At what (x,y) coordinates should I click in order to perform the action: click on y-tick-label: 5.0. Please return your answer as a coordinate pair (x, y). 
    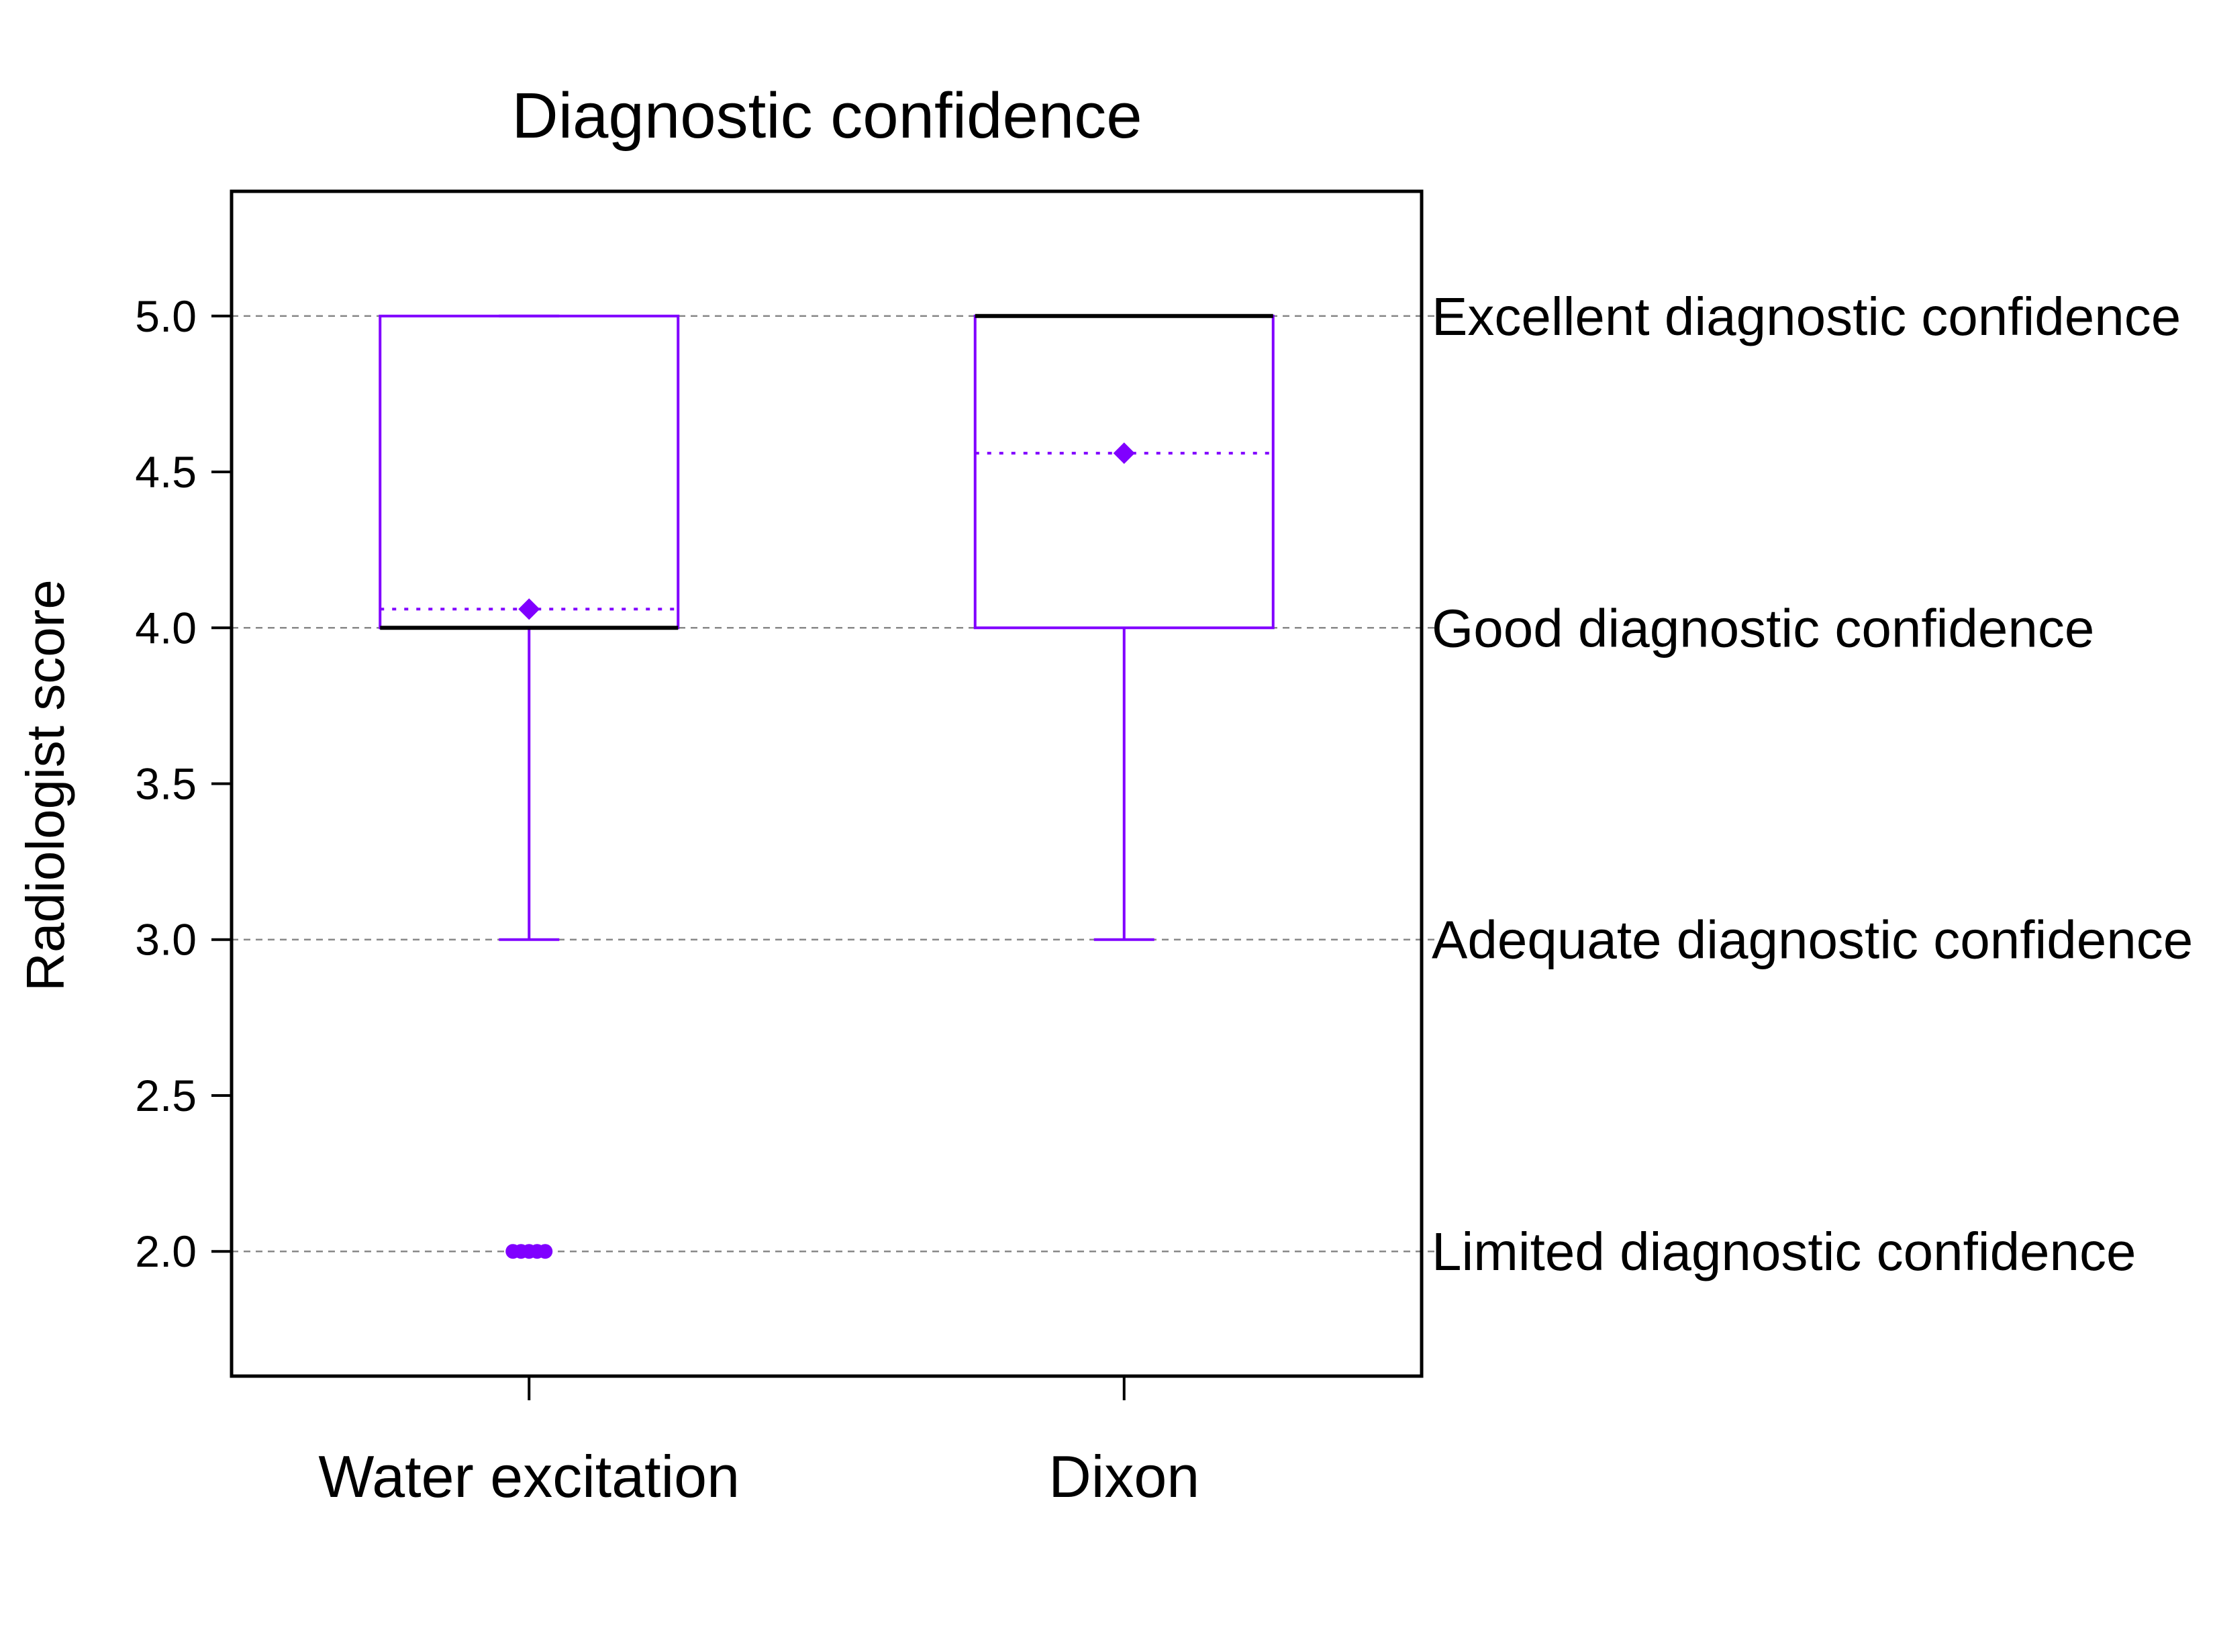
    Looking at the image, I should click on (166, 316).